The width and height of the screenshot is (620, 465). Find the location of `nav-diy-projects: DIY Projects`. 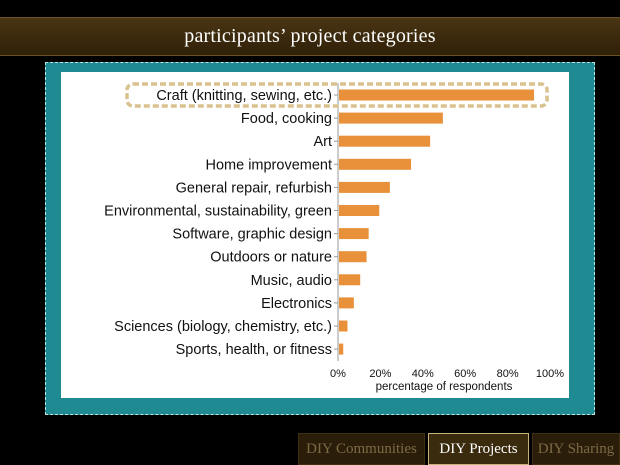

nav-diy-projects: DIY Projects is located at coordinates (478, 449).